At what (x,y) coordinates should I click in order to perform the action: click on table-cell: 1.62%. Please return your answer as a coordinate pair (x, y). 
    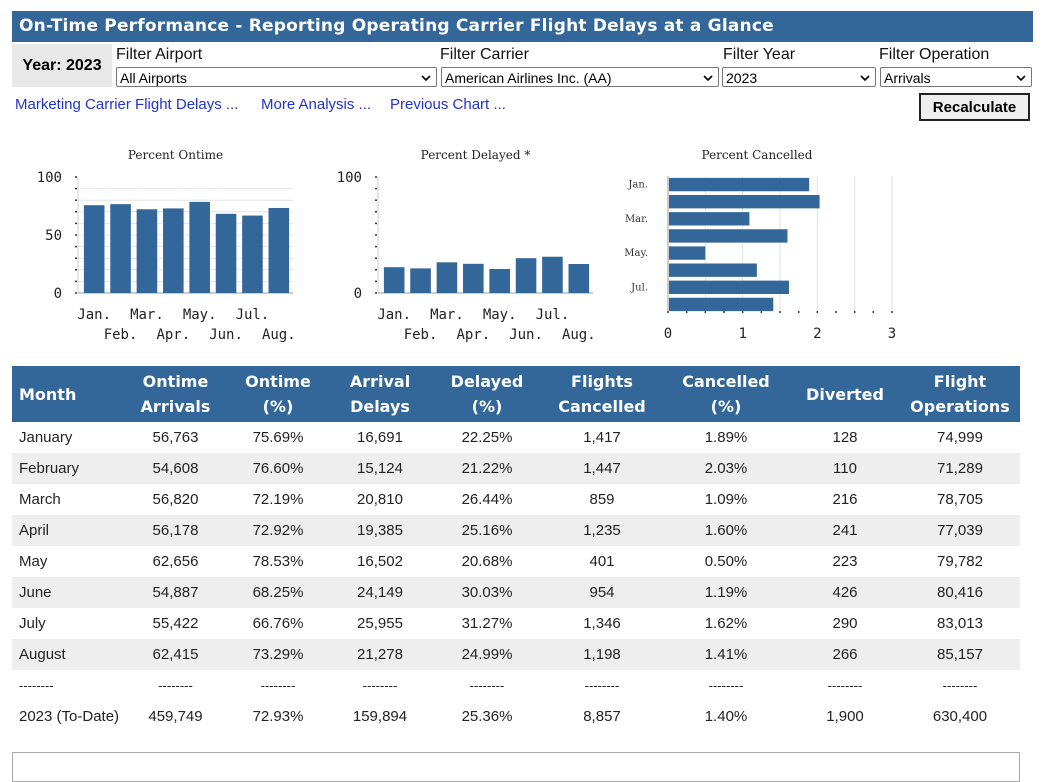
    Looking at the image, I should click on (726, 623).